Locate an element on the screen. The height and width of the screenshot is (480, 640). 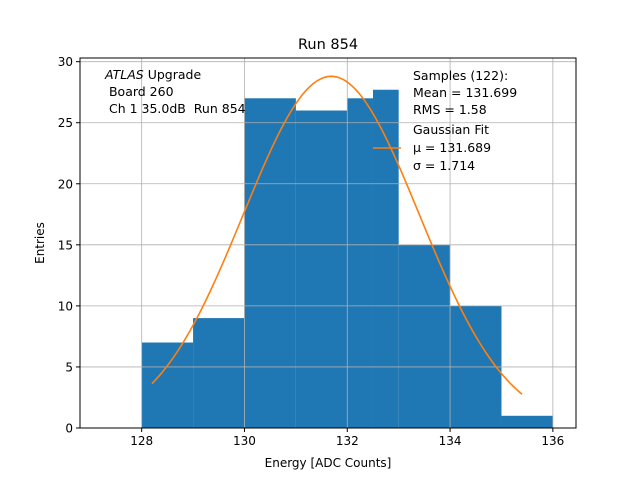
legend-samples-title: Samples (122): is located at coordinates (460, 75).